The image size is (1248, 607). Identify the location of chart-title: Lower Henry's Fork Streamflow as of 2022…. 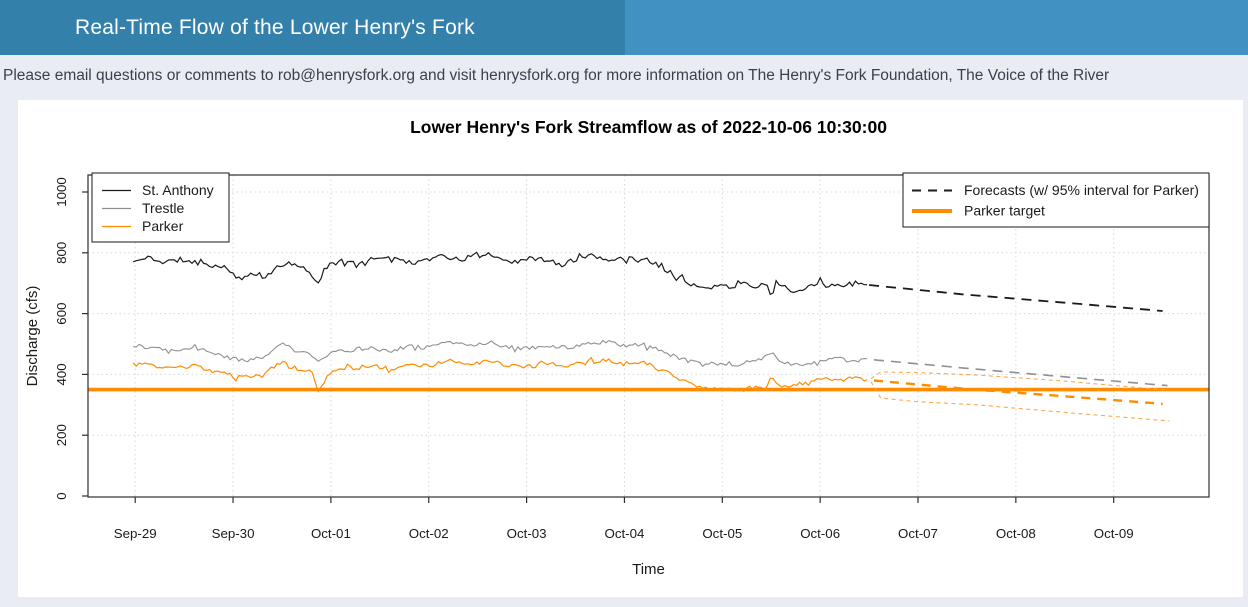
(648, 127).